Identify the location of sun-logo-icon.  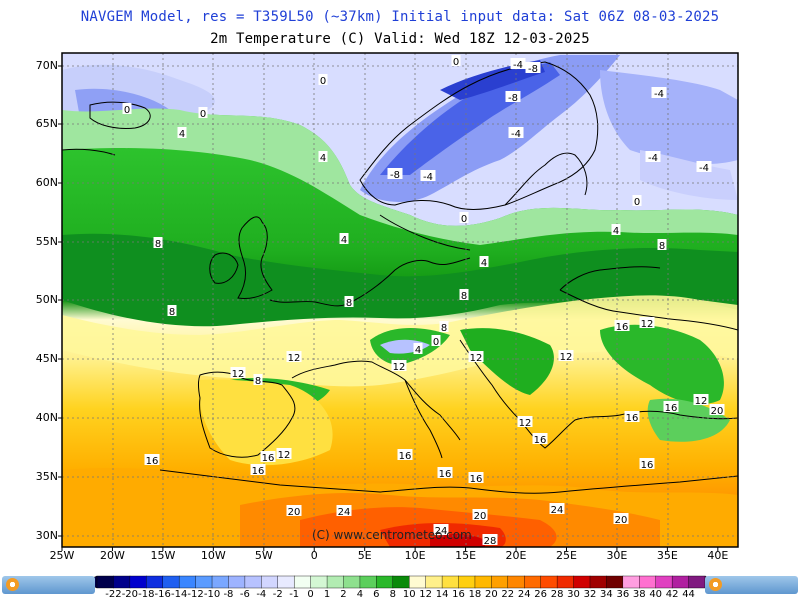
(12, 584).